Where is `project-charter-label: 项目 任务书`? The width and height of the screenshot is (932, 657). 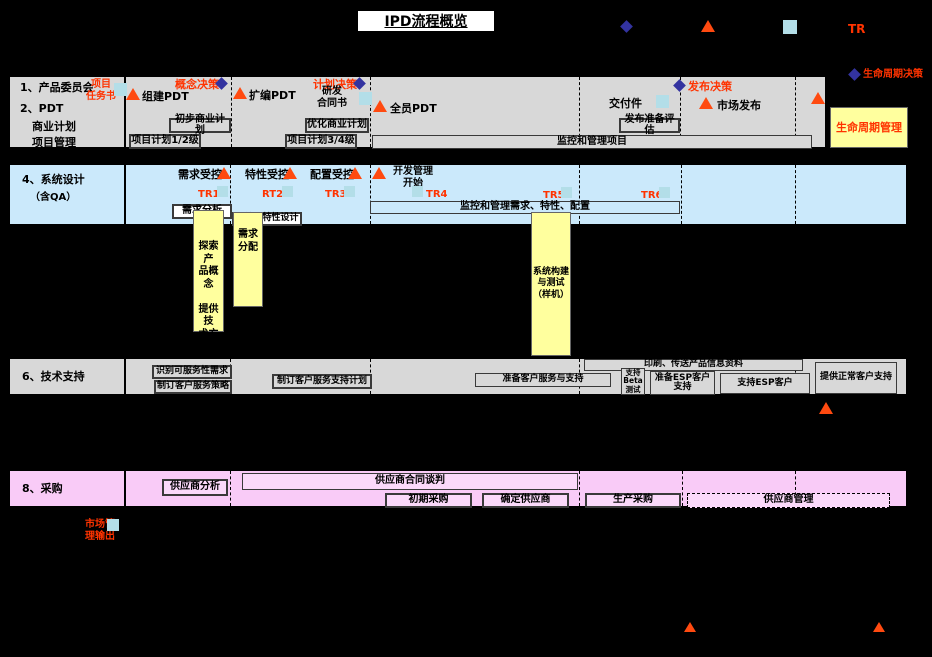 project-charter-label: 项目 任务书 is located at coordinates (101, 90).